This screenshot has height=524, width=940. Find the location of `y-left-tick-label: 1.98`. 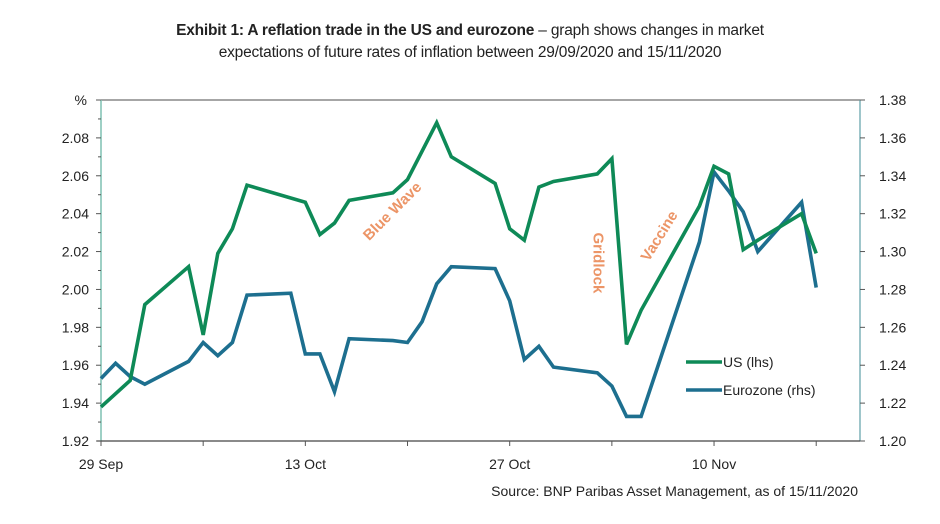

y-left-tick-label: 1.98 is located at coordinates (75, 327).